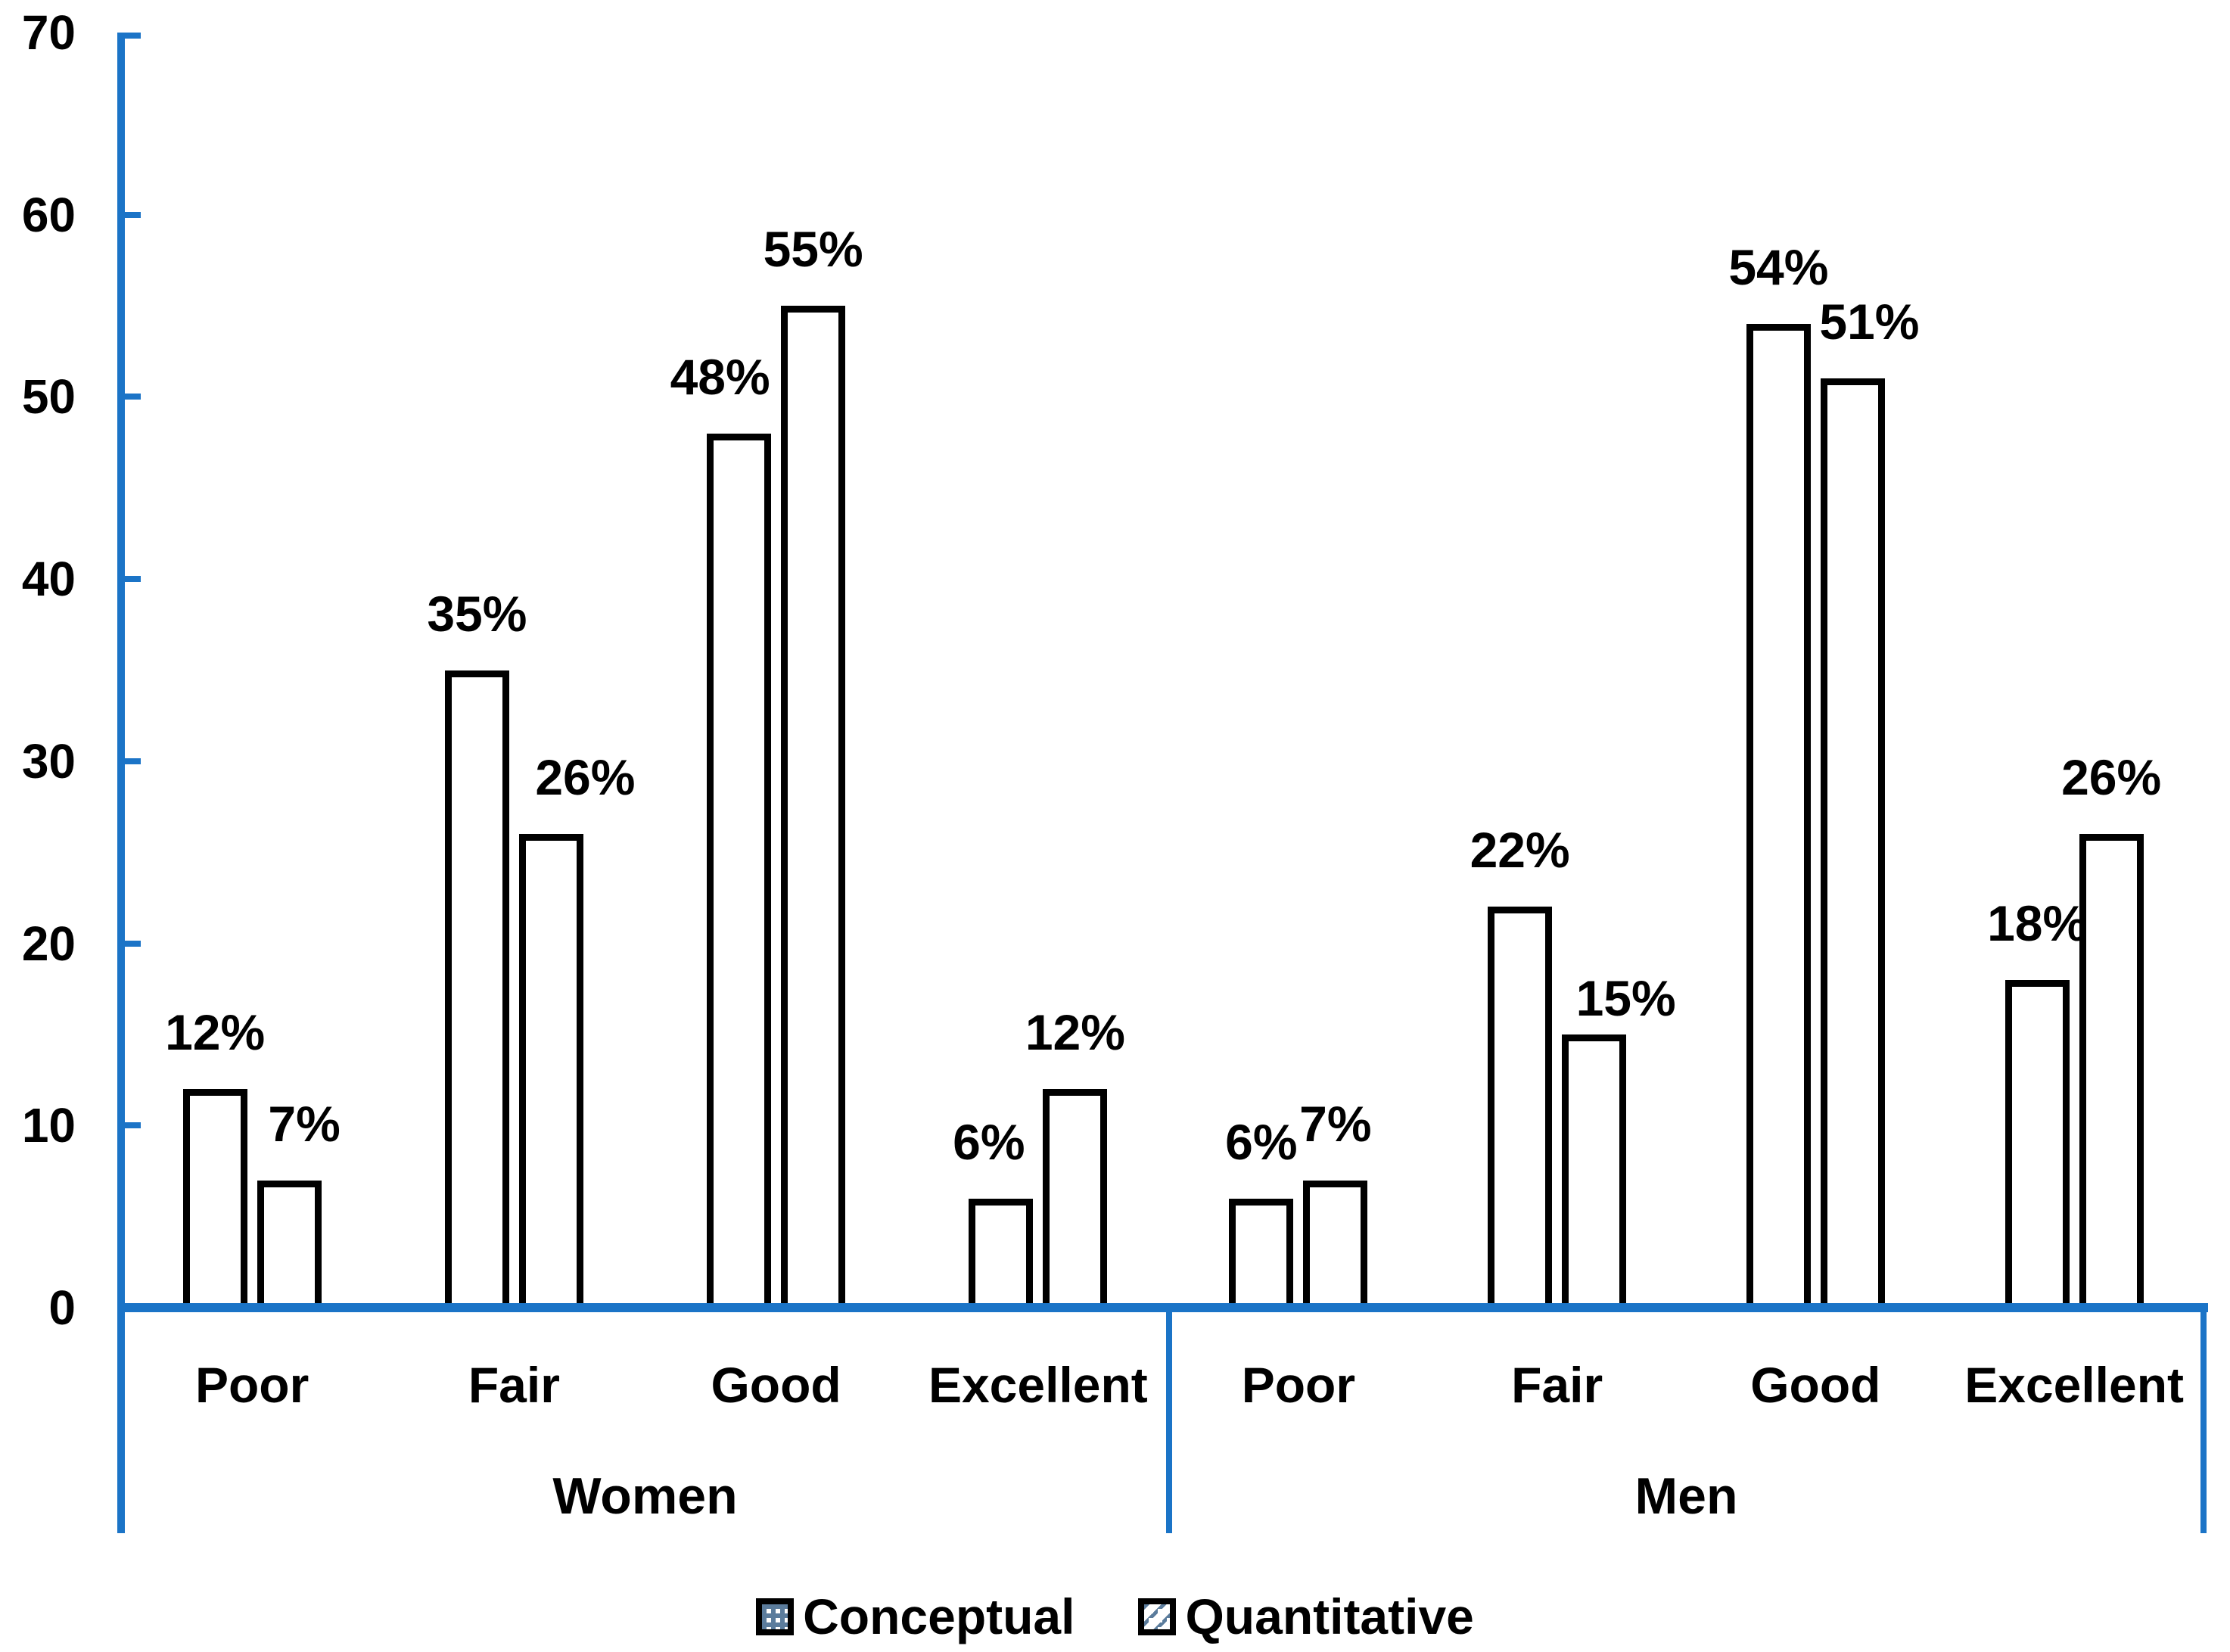 This screenshot has height=1652, width=2230. What do you see at coordinates (48, 214) in the screenshot?
I see `y-axis-tick-label: 60` at bounding box center [48, 214].